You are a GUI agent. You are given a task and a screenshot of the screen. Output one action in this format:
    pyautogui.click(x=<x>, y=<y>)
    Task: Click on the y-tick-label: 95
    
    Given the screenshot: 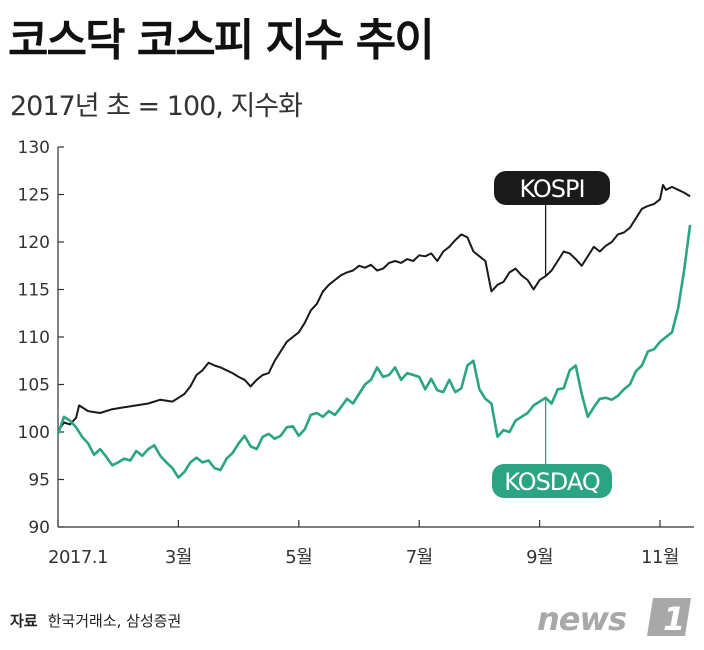 What is the action you would take?
    pyautogui.click(x=39, y=481)
    